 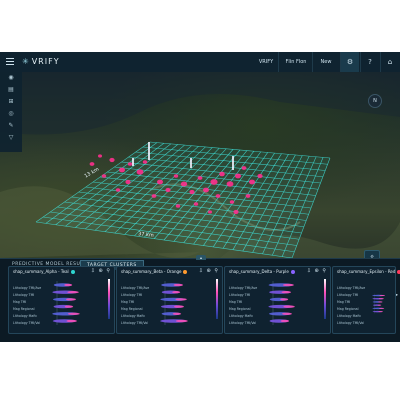 I want to click on collapse-handle: ▴, so click(x=201, y=257).